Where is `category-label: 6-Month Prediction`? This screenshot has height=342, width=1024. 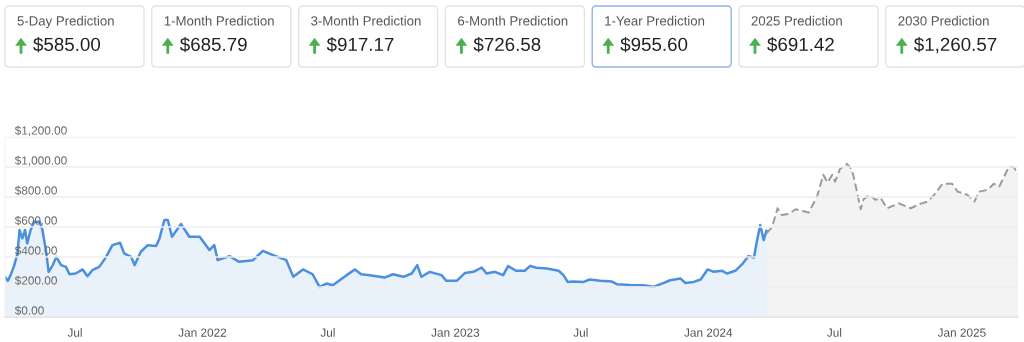
category-label: 6-Month Prediction is located at coordinates (513, 20).